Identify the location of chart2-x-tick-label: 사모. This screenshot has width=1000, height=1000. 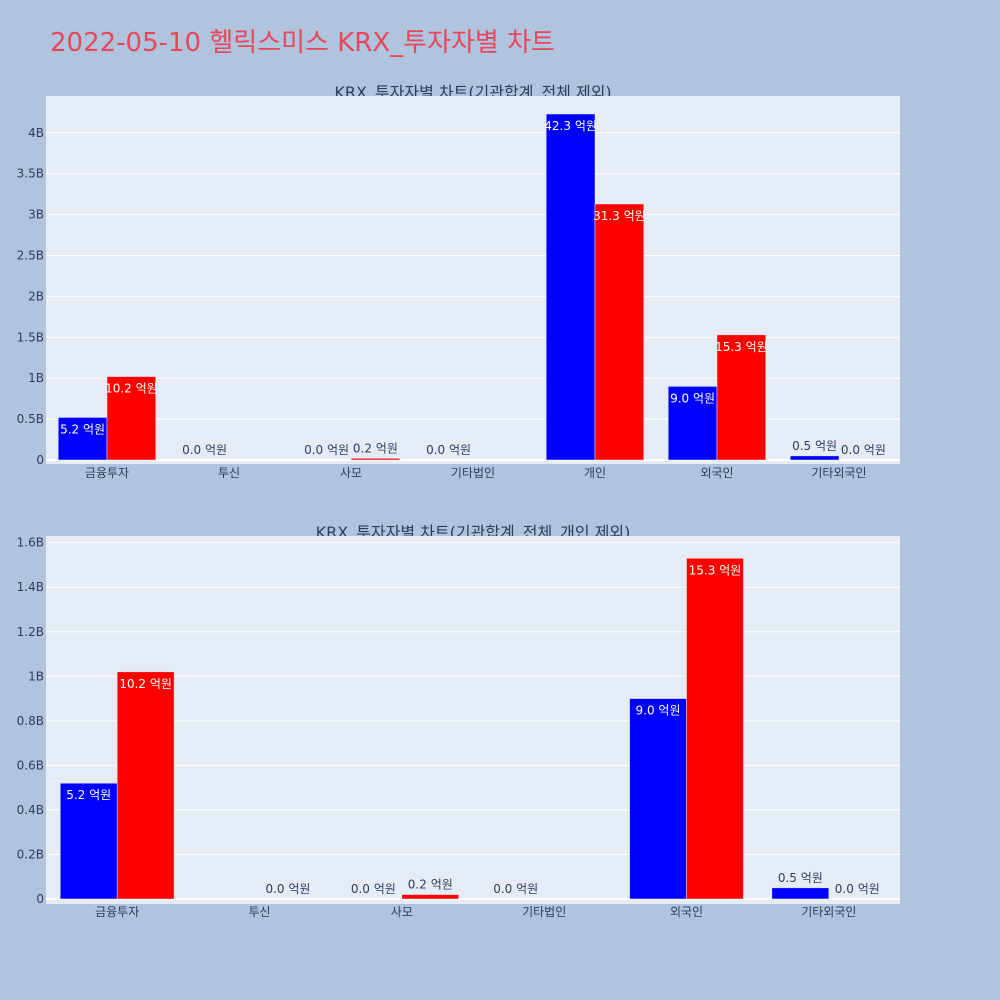
(402, 912).